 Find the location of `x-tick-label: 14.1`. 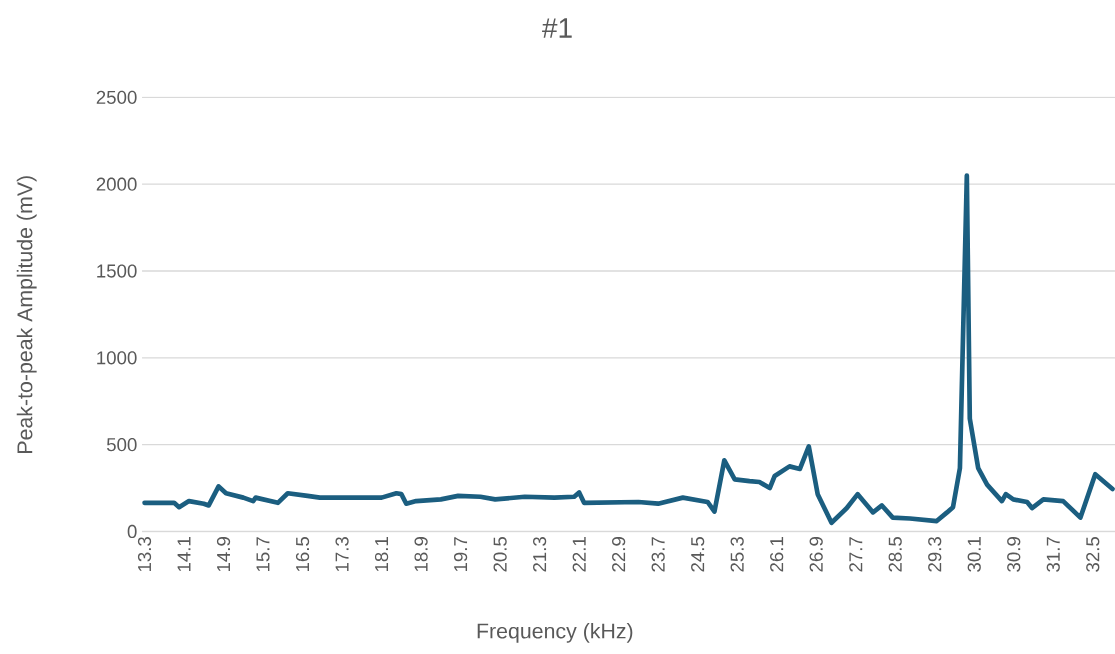

x-tick-label: 14.1 is located at coordinates (184, 554).